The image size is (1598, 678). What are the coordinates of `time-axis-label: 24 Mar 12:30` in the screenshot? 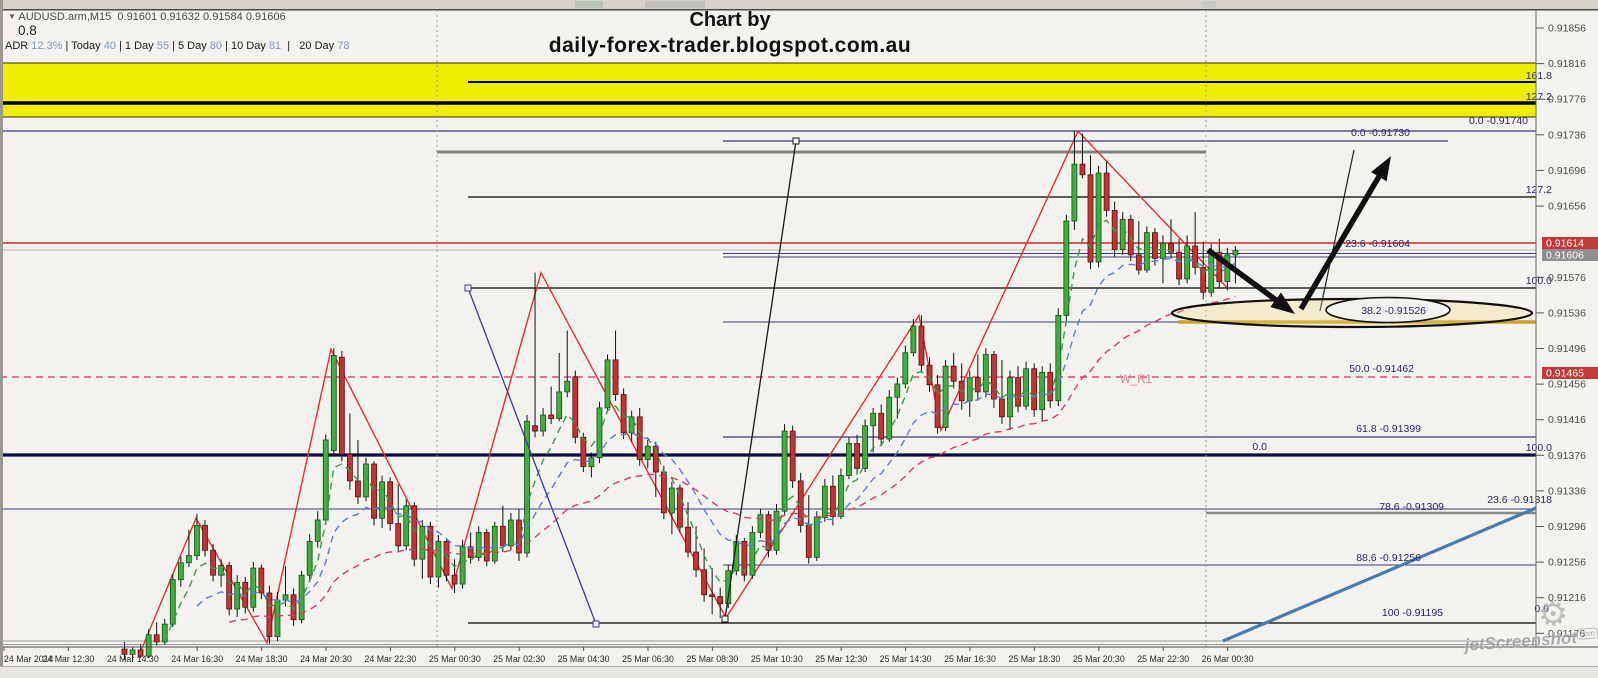 It's located at (68, 659).